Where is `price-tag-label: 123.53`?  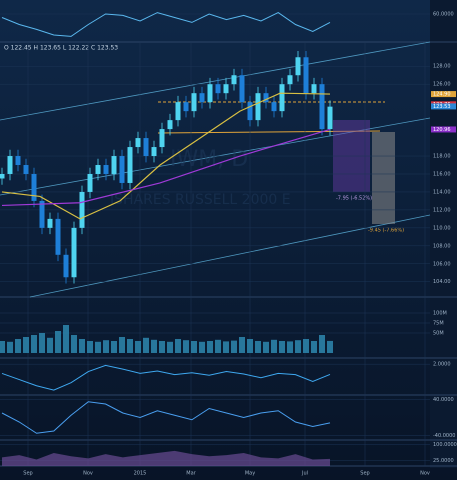 price-tag-label: 123.53 is located at coordinates (442, 107).